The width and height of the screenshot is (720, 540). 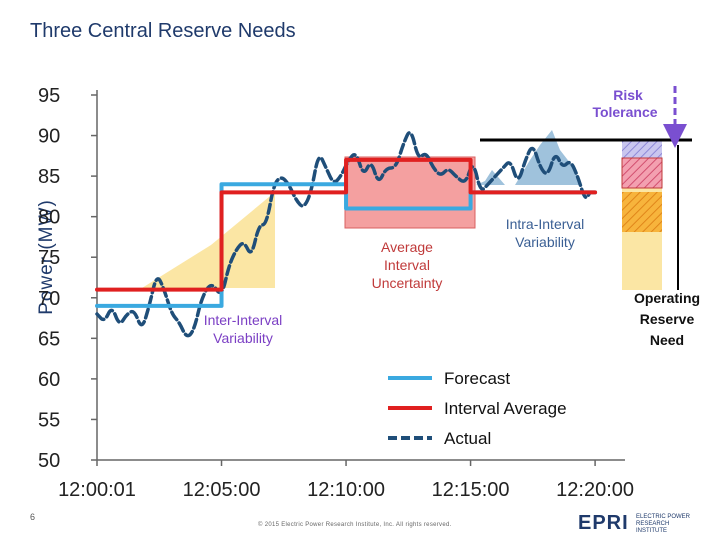 What do you see at coordinates (49, 177) in the screenshot?
I see `y-tick-label: 85` at bounding box center [49, 177].